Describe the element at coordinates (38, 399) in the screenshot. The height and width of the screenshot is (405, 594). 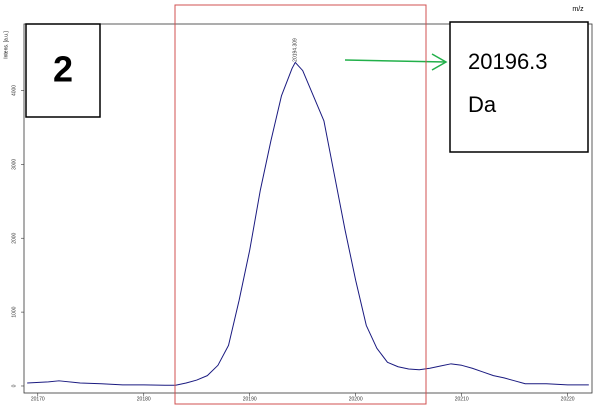
I see `x-tick-label: 20170` at that location.